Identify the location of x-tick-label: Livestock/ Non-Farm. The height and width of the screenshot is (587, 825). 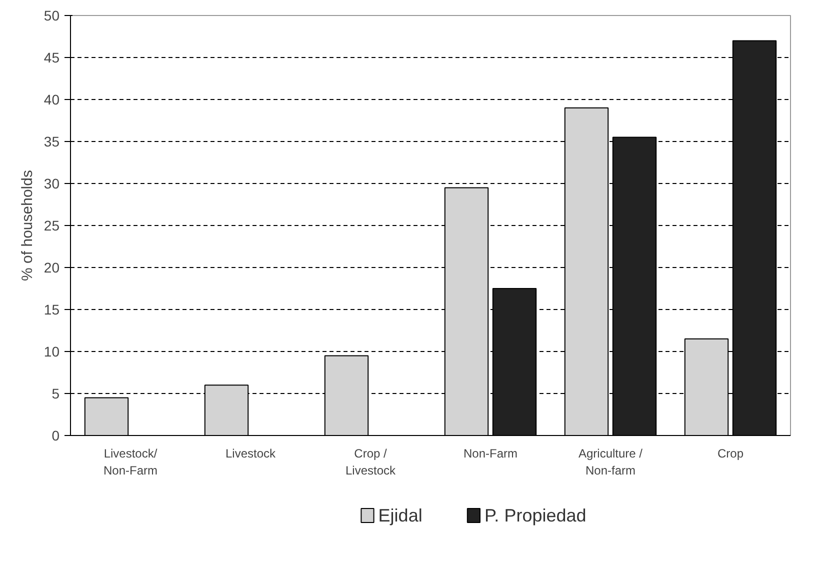
(130, 462).